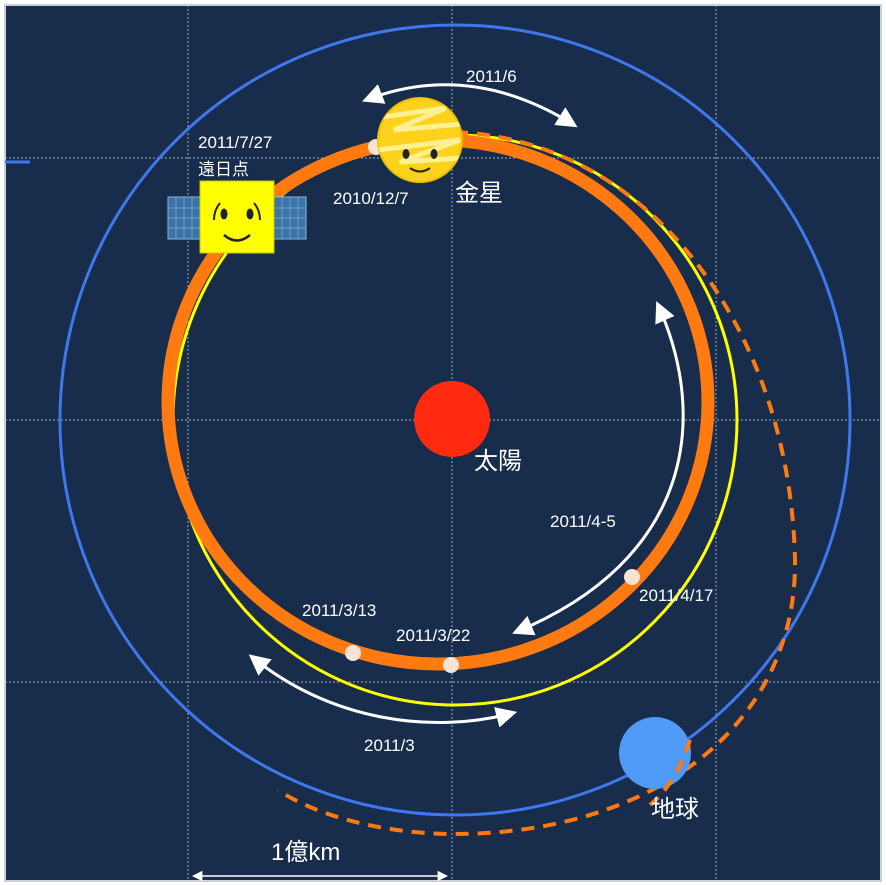 The width and height of the screenshot is (886, 885). What do you see at coordinates (451, 665) in the screenshot?
I see `point-mar22` at bounding box center [451, 665].